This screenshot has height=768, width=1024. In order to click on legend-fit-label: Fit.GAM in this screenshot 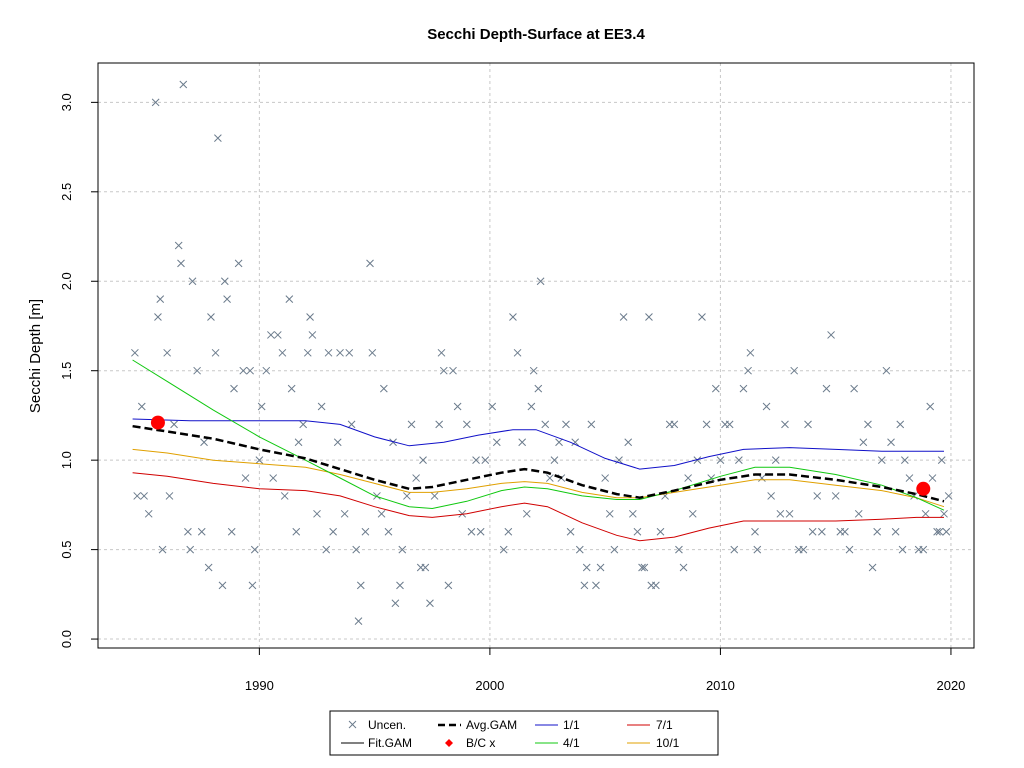, I will do `click(390, 743)`.